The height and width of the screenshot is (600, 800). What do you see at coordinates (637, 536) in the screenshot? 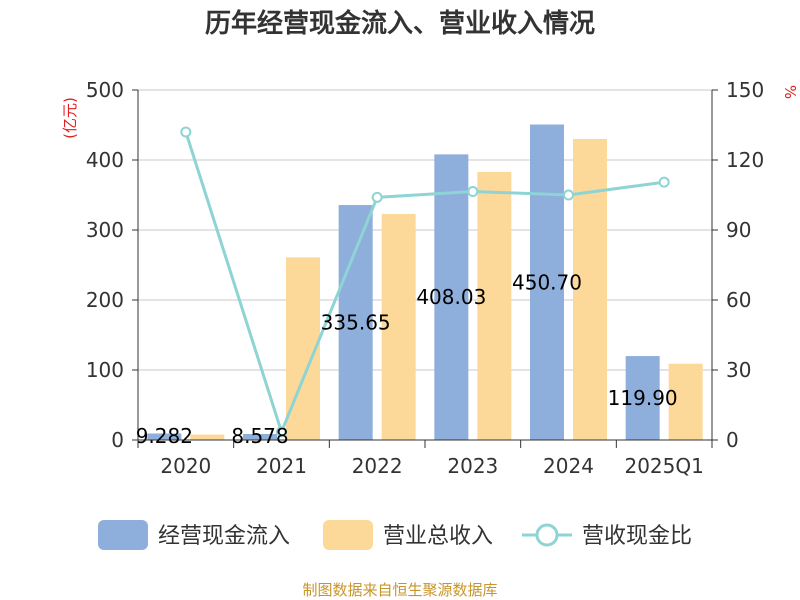
I see `legend-label-ratio: 营收现金比` at bounding box center [637, 536].